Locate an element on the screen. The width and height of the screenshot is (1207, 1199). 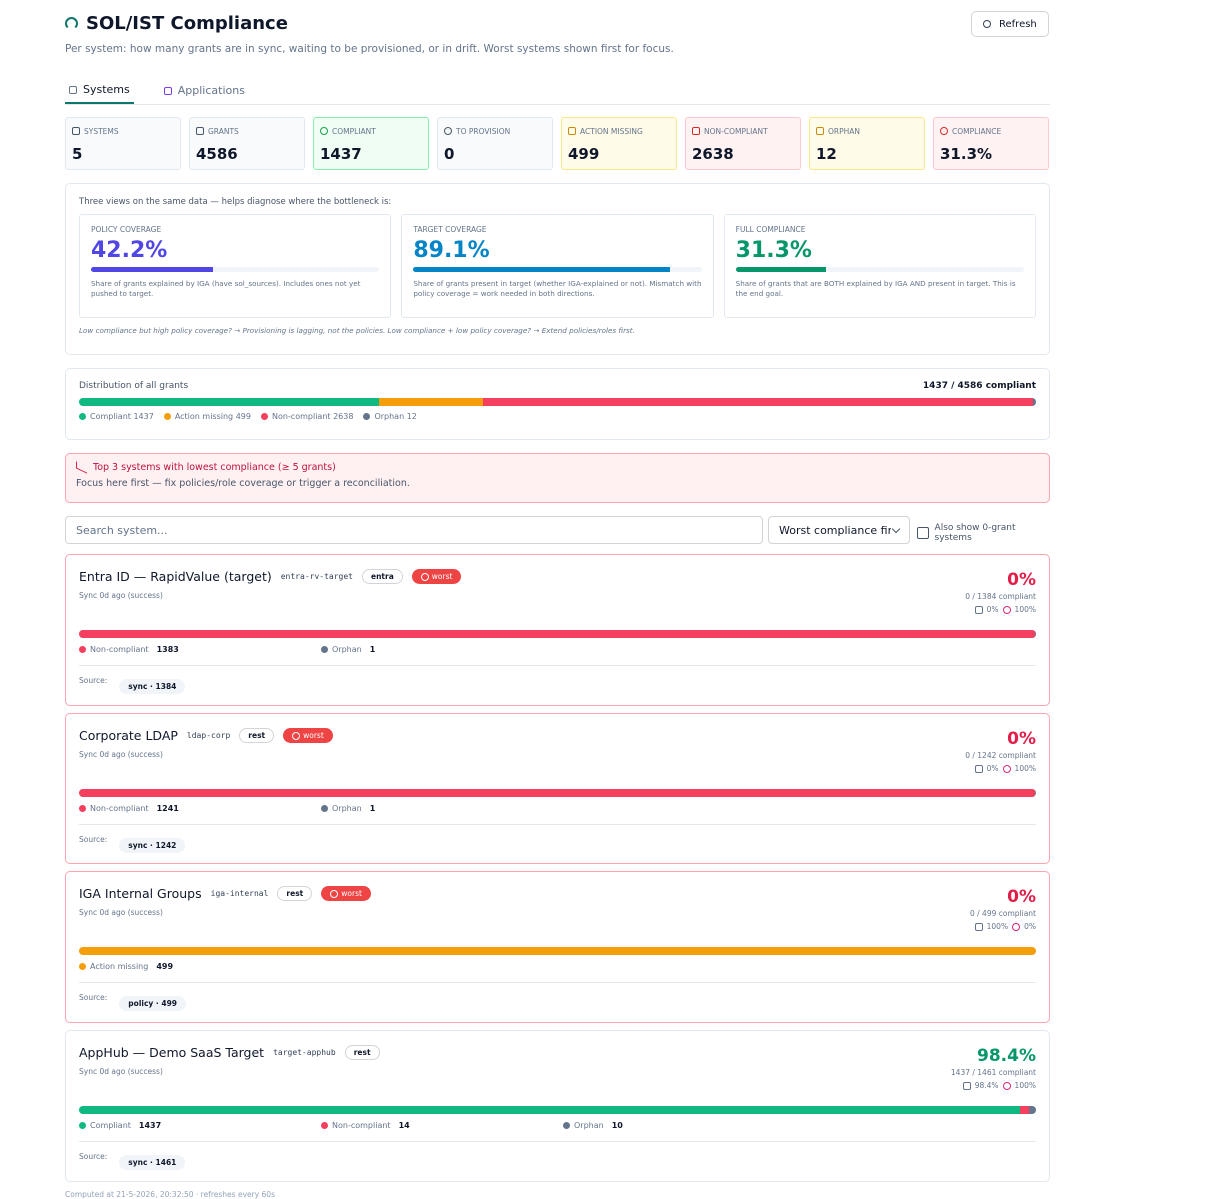
view-label: POLICY COVERAGE is located at coordinates (126, 229).